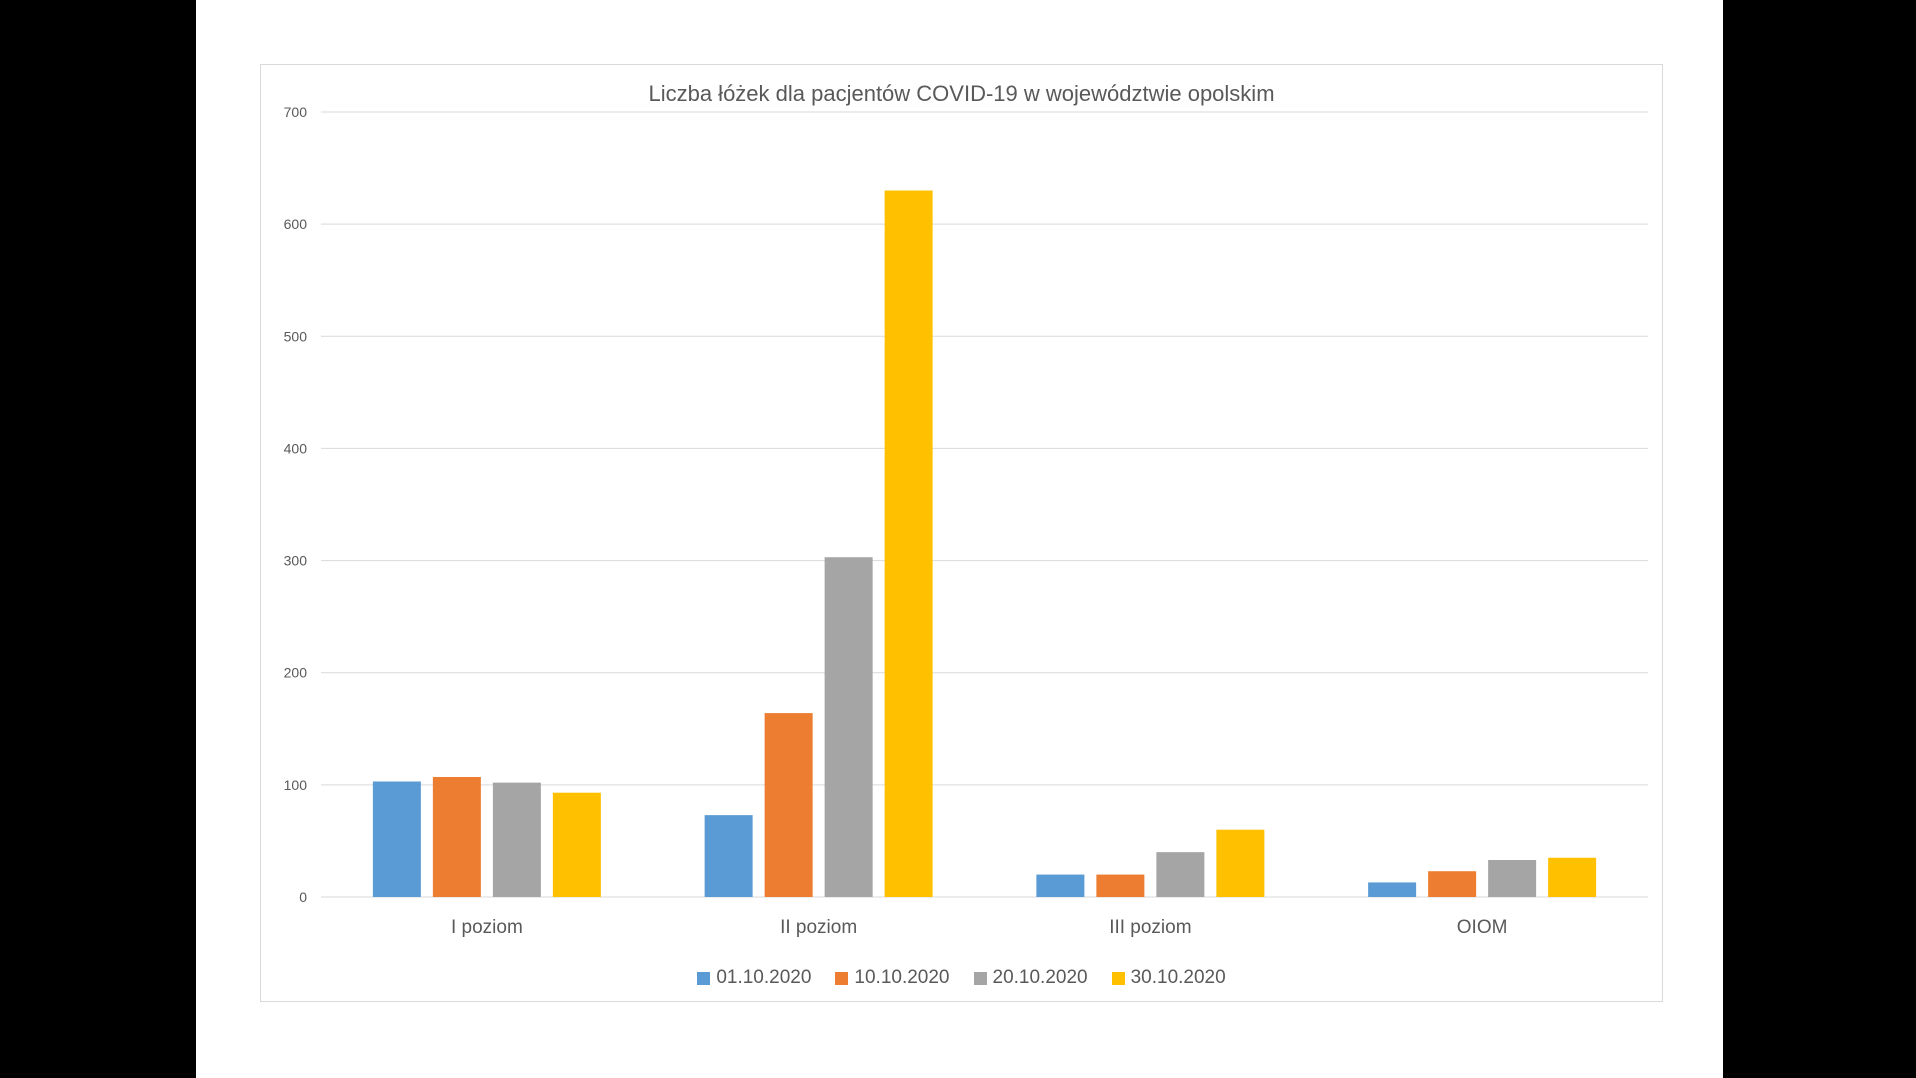 The image size is (1916, 1078). What do you see at coordinates (296, 673) in the screenshot?
I see `y-tick-label: 200` at bounding box center [296, 673].